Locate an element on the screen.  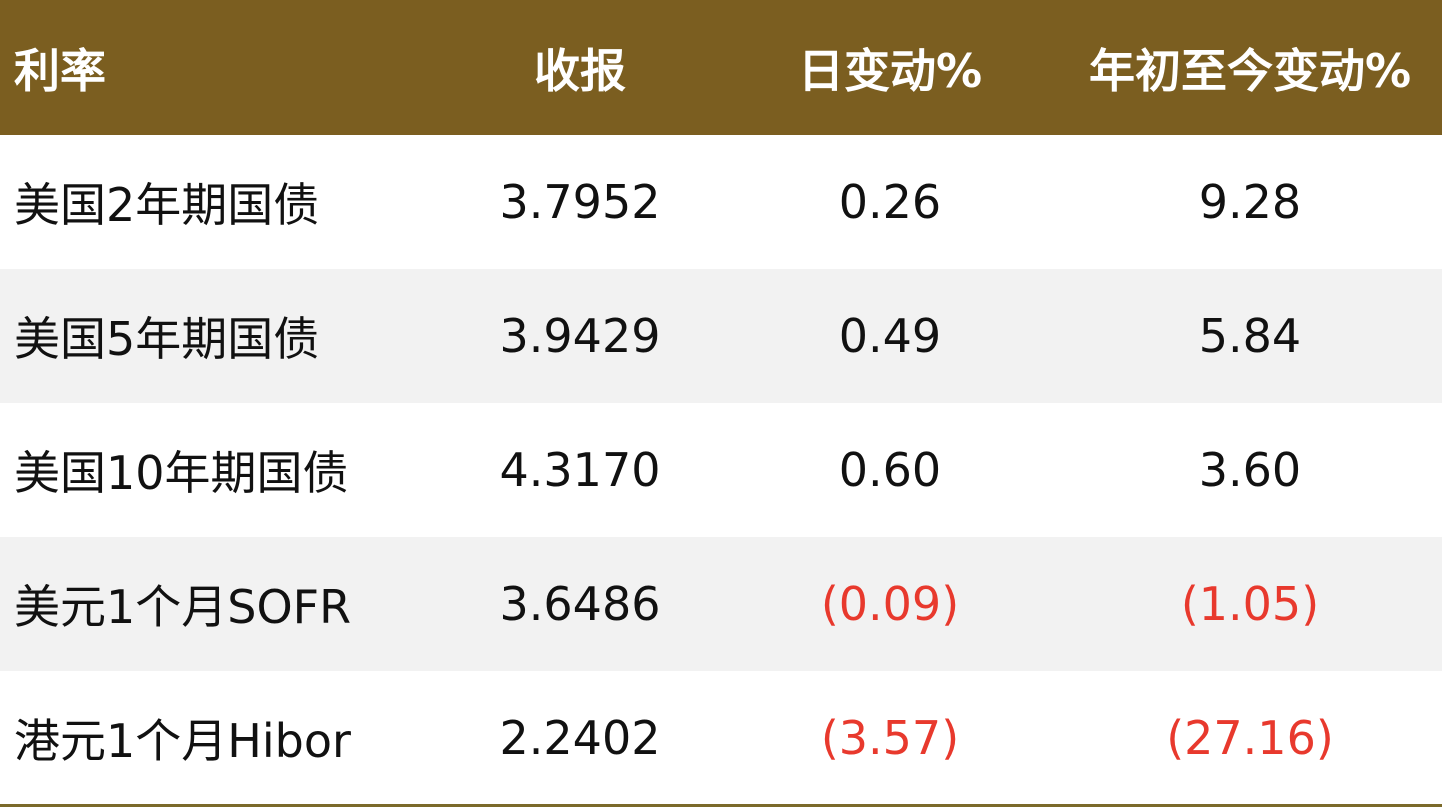
value-cell: 5.84 is located at coordinates (1250, 336).